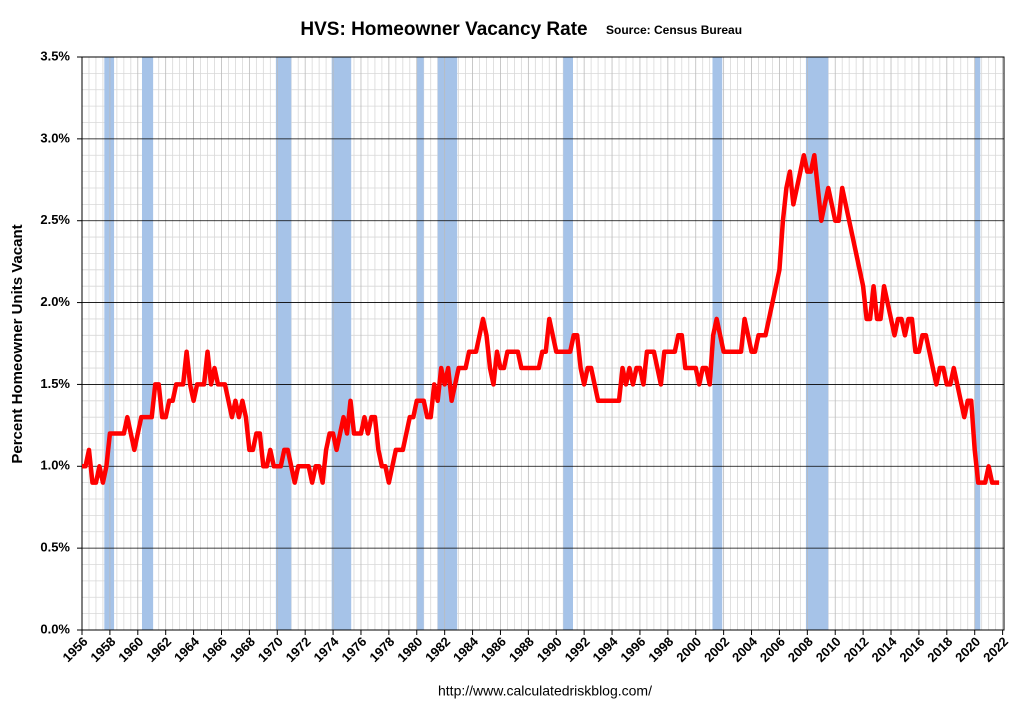  I want to click on x-tick-label: 1994, so click(606, 649).